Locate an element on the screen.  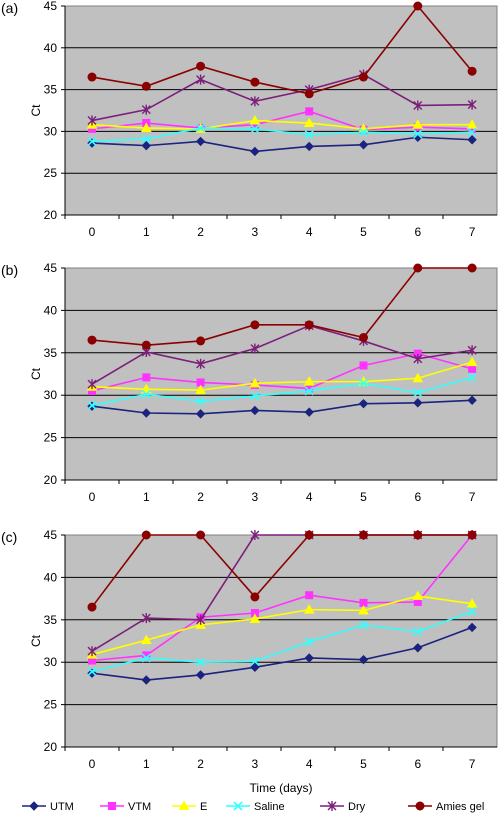
legend-item-amies-gel: Amies gel is located at coordinates (446, 807).